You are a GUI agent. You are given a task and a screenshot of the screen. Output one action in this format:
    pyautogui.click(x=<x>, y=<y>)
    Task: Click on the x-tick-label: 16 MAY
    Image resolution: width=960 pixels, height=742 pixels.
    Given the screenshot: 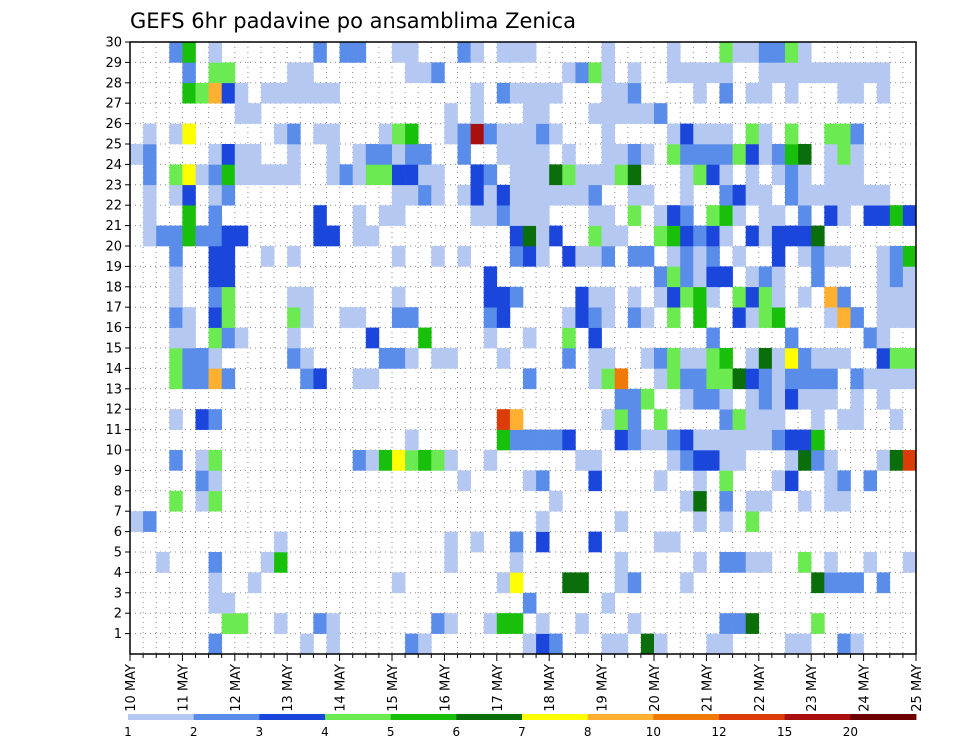 What is the action you would take?
    pyautogui.click(x=445, y=688)
    